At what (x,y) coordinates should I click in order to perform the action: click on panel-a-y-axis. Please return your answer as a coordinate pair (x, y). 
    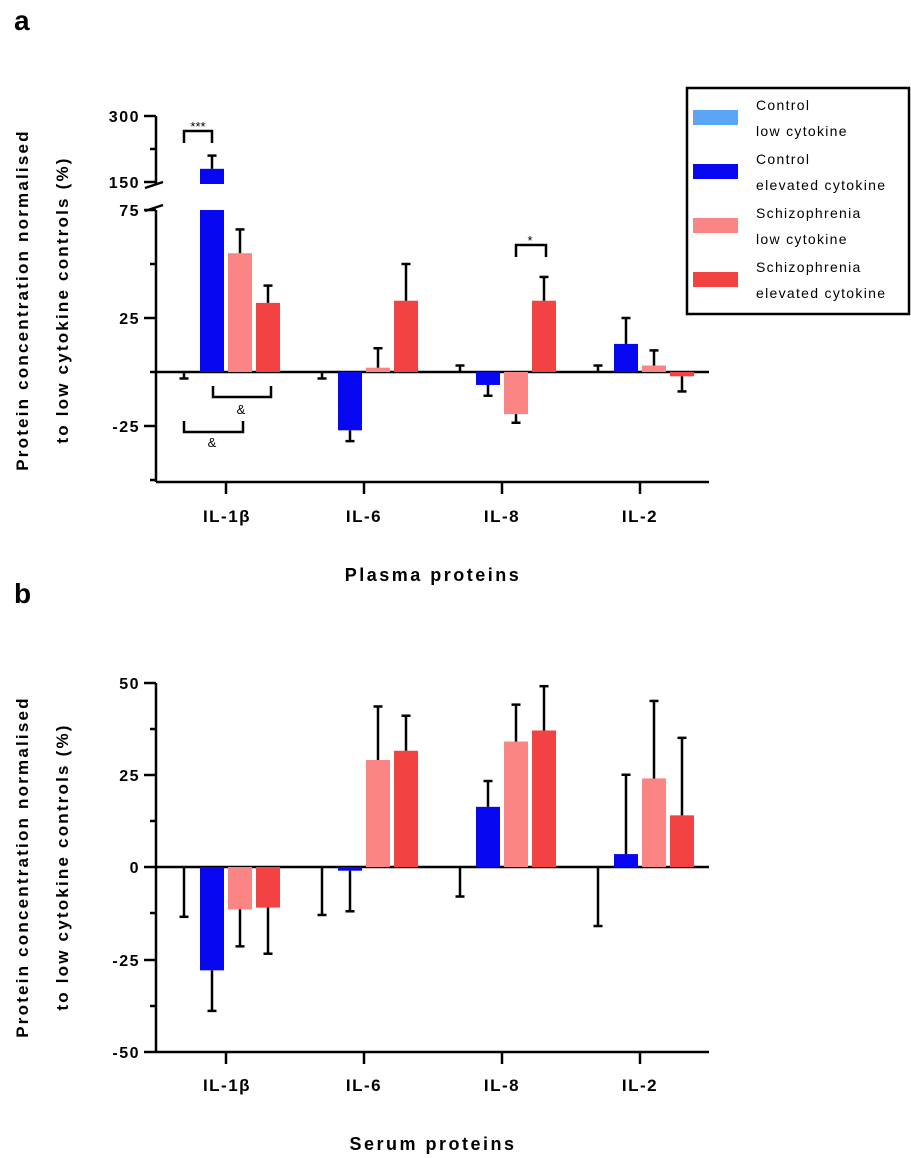
    Looking at the image, I should click on (154, 298).